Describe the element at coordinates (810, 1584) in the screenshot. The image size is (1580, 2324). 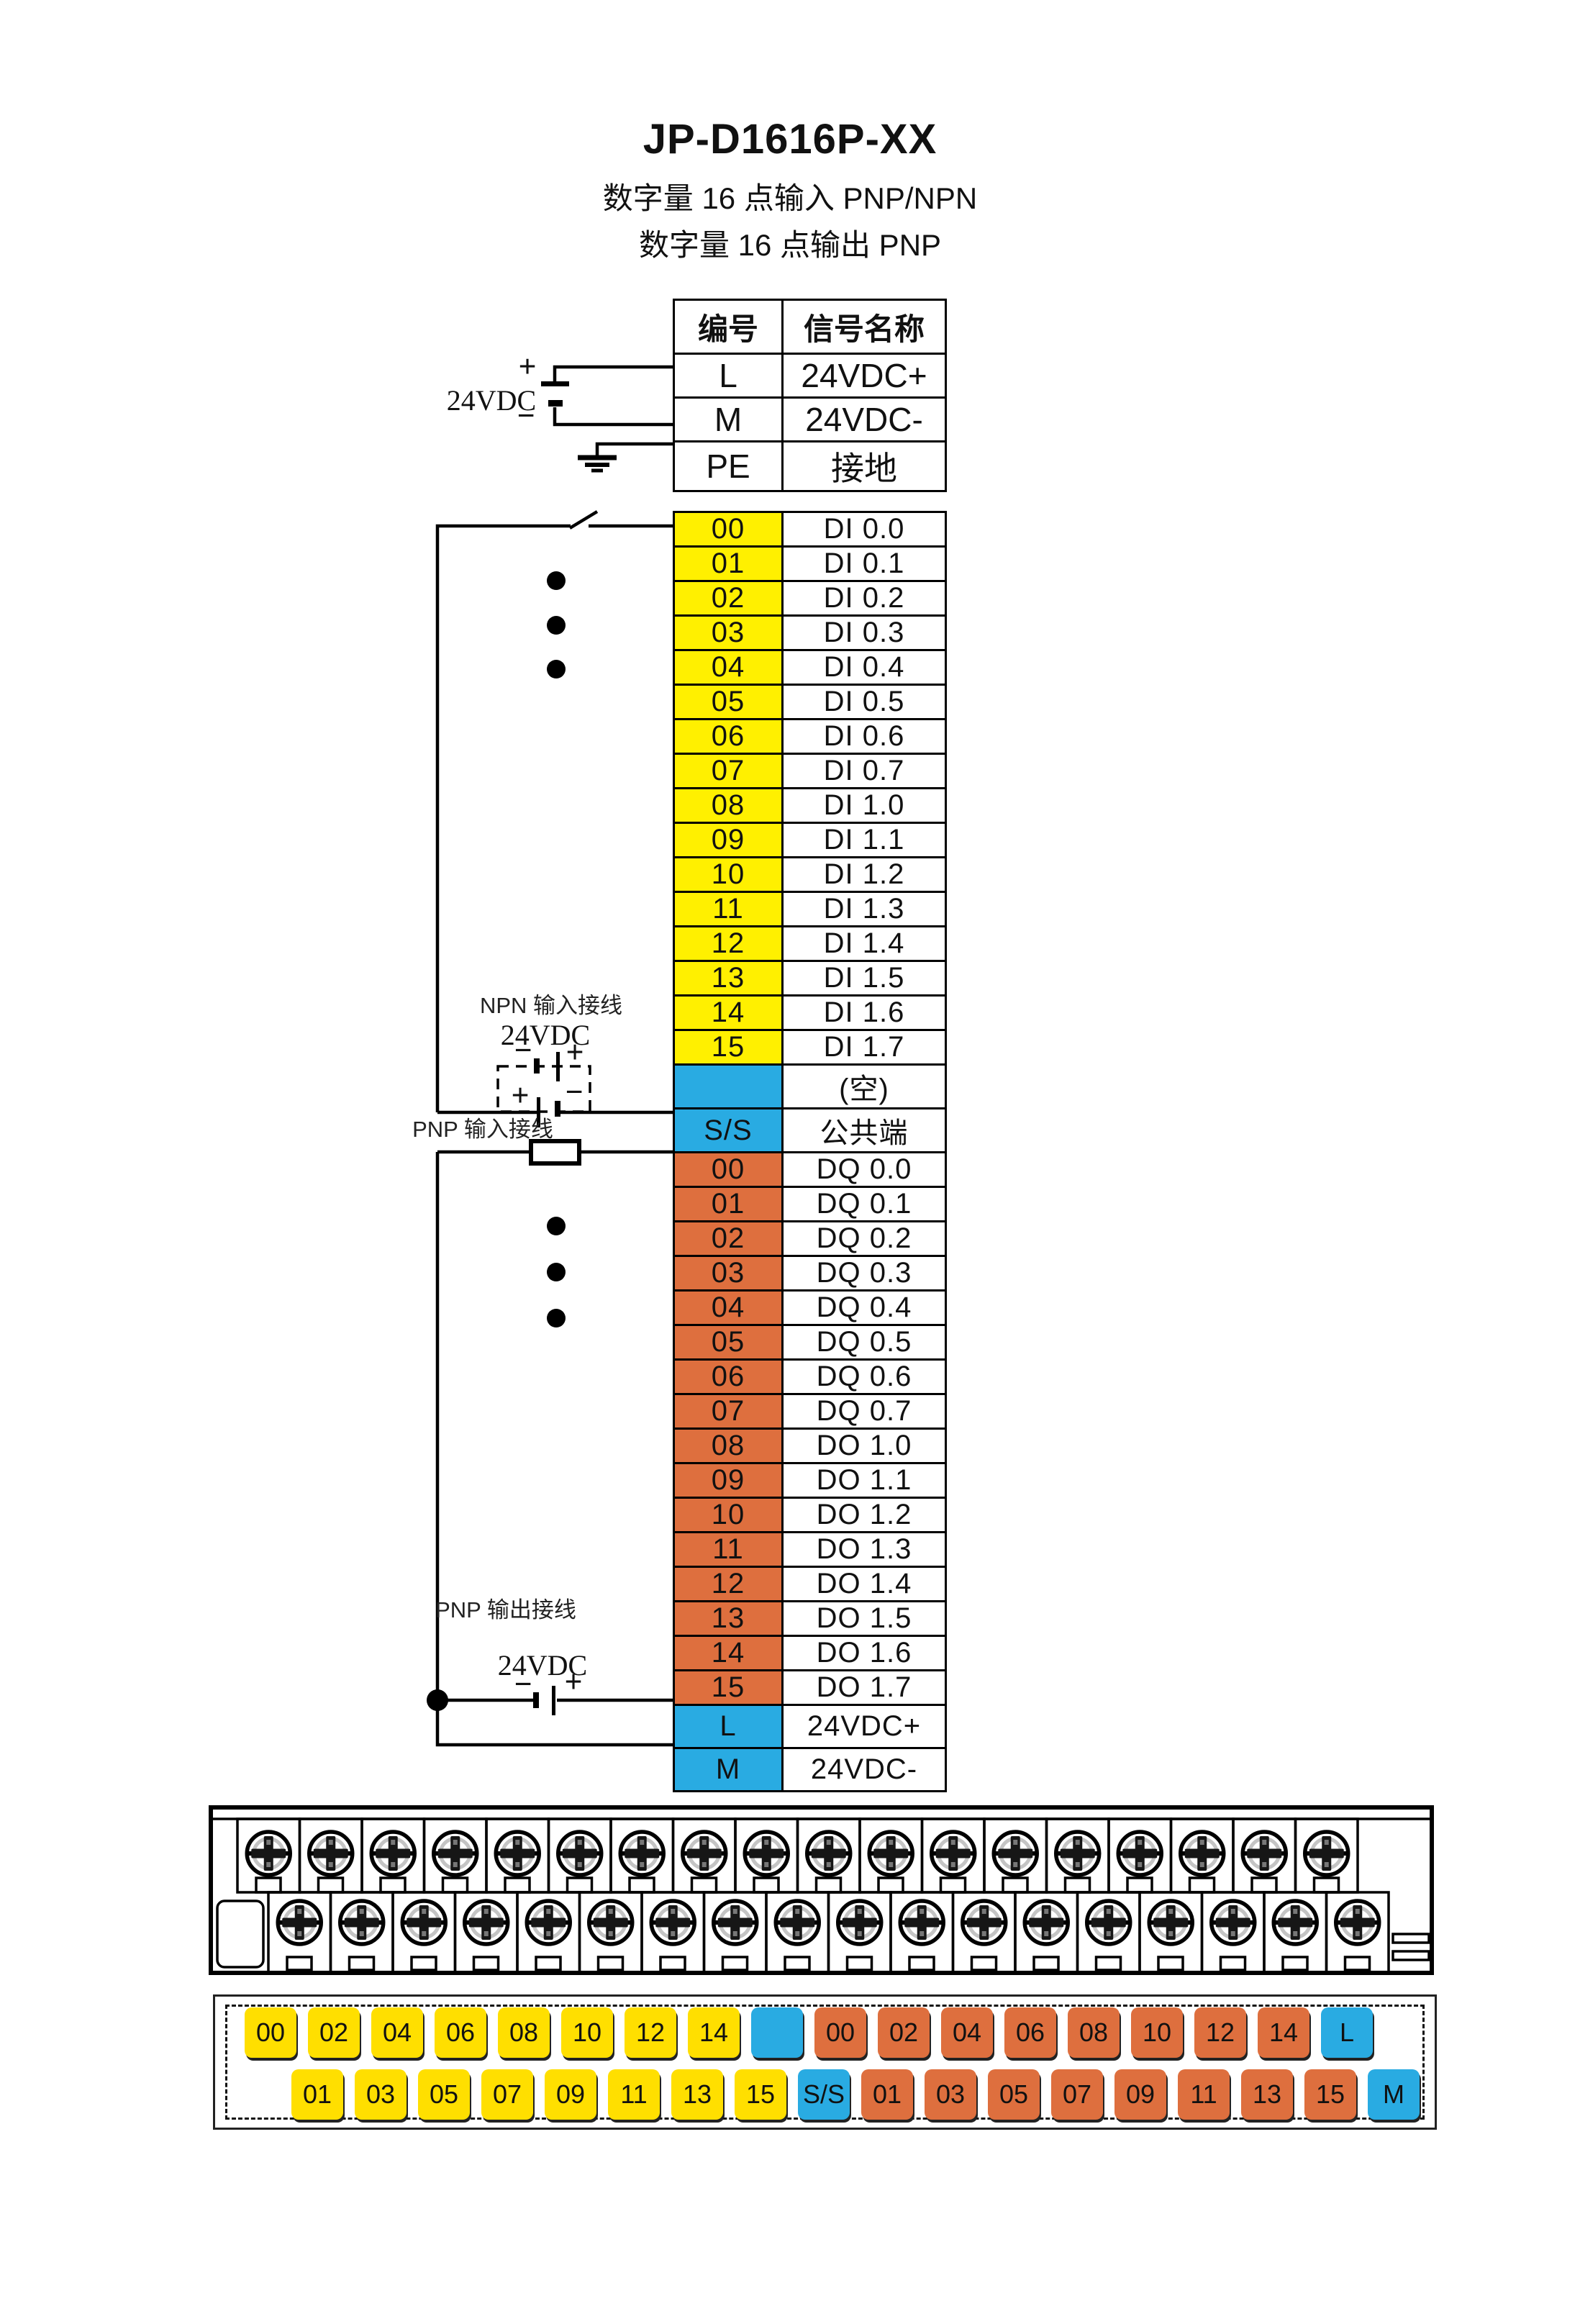
I see `io-table-row: 12 DO 1.4` at that location.